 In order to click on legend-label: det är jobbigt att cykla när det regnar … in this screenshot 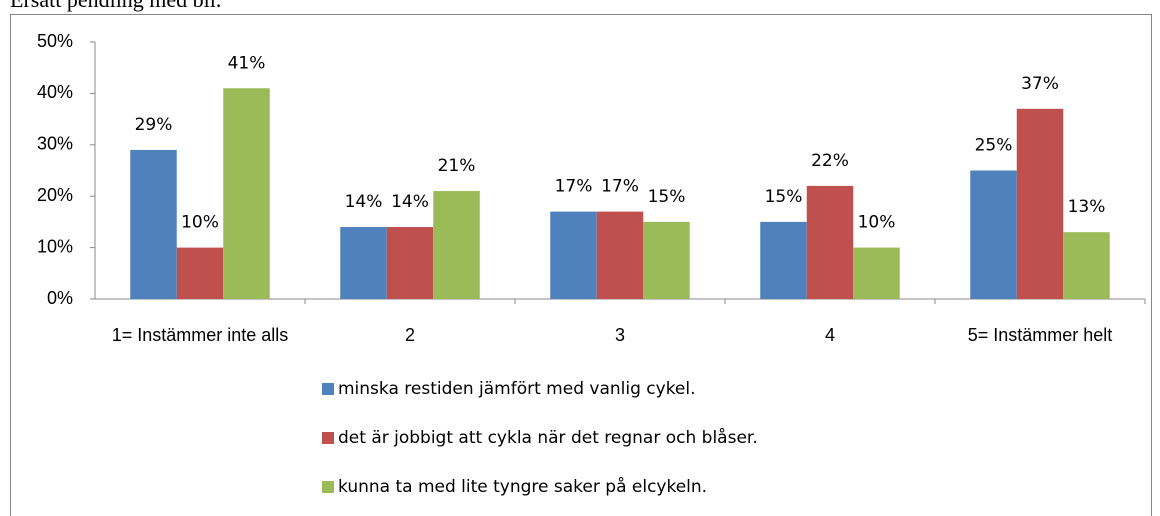, I will do `click(548, 437)`.